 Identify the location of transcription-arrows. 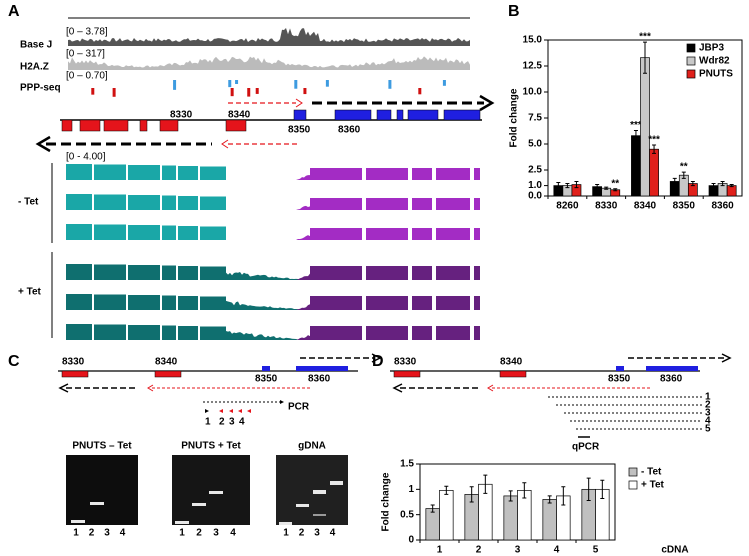
(265, 123).